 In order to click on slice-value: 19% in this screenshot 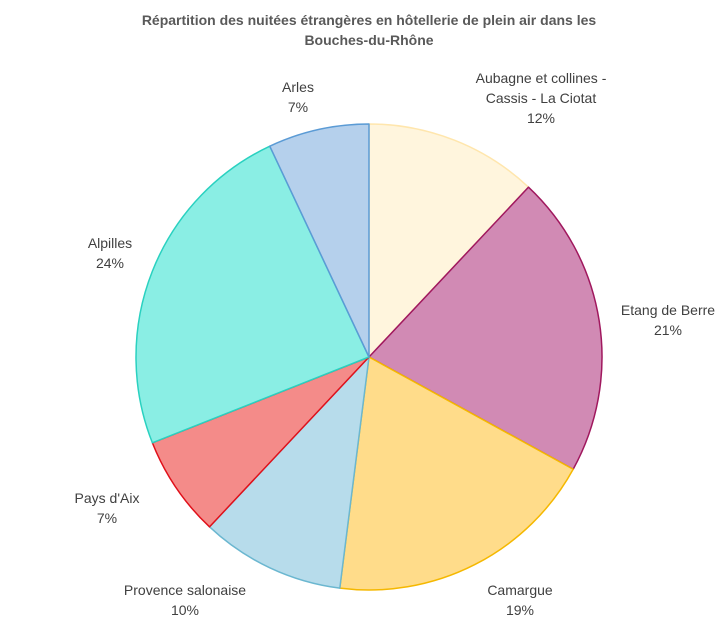, I will do `click(520, 610)`.